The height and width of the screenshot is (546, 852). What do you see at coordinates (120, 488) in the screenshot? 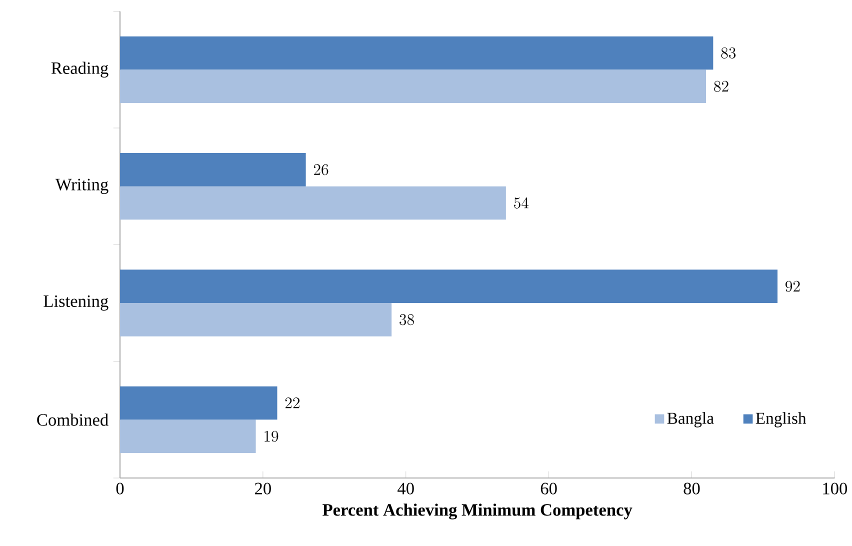
I see `x-tick-label: 0` at bounding box center [120, 488].